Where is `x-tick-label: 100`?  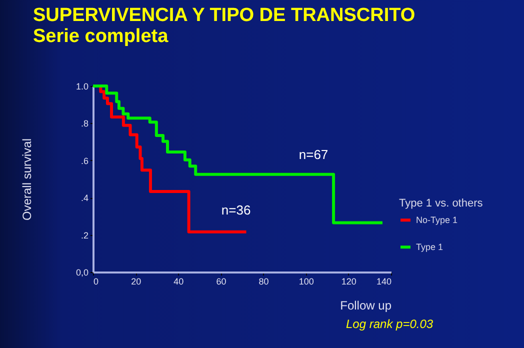 x-tick-label: 100 is located at coordinates (306, 281).